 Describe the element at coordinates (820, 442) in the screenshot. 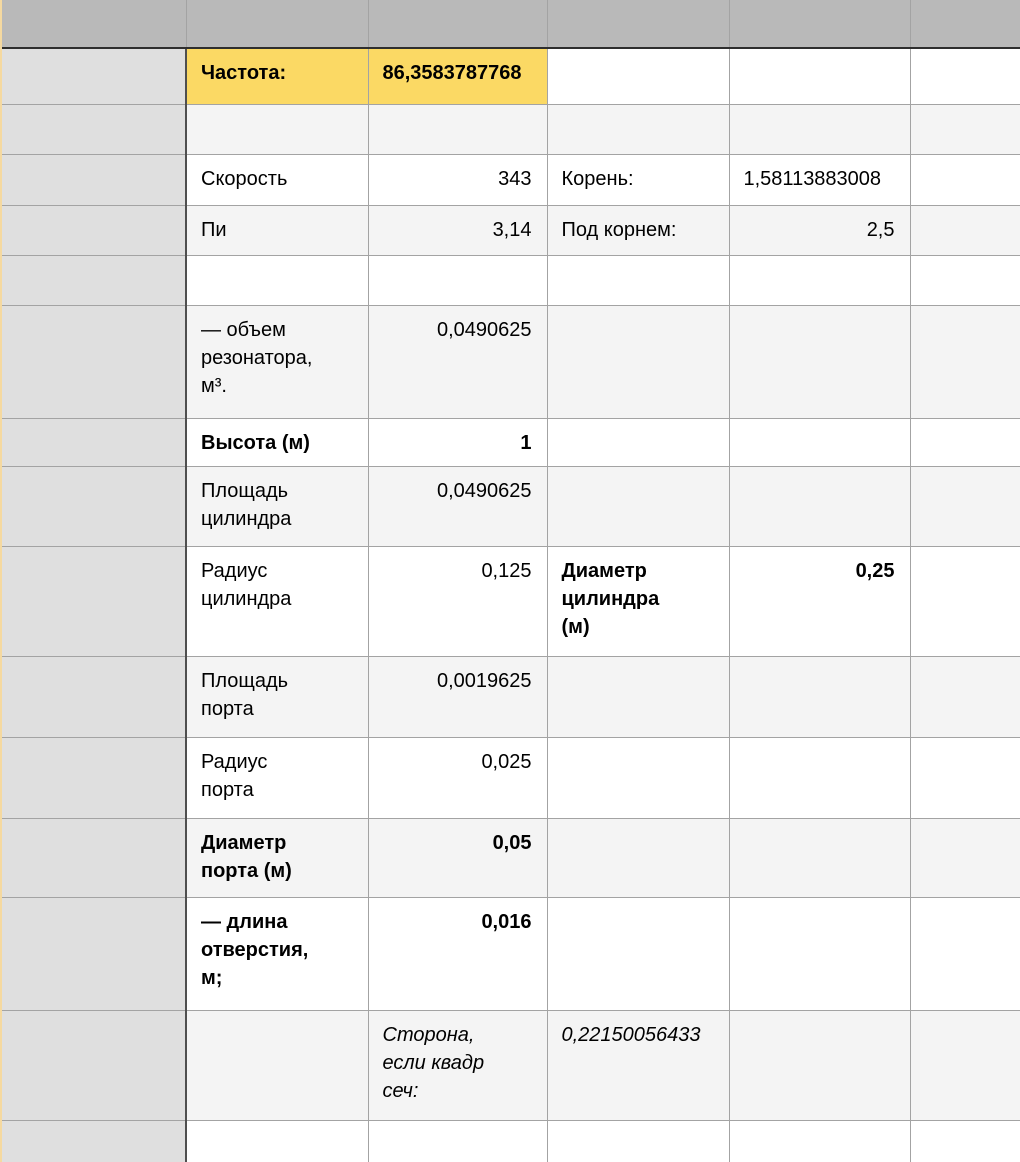

I see `cell-E8` at that location.